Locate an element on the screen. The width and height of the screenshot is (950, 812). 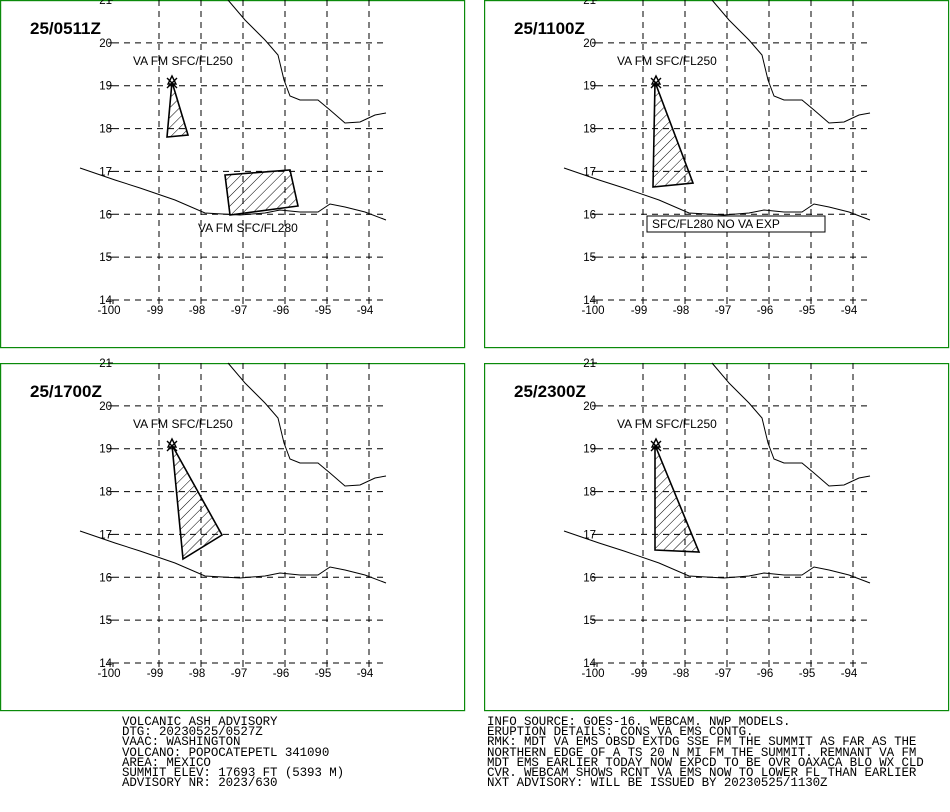
advisory-line: ERUPTION DETAILS: CONS VA EMS CONTG. is located at coordinates (620, 732).